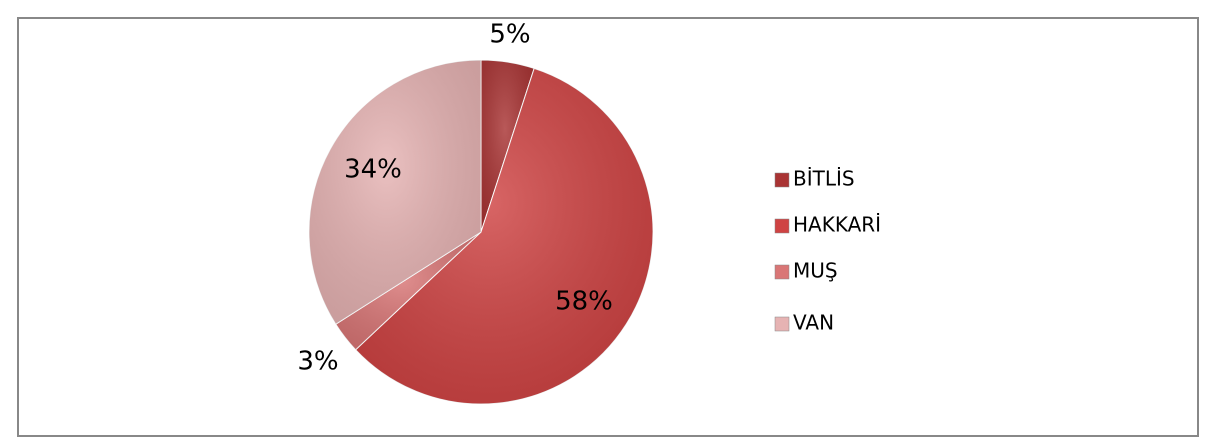  Describe the element at coordinates (813, 323) in the screenshot. I see `legend-label: VAN` at that location.